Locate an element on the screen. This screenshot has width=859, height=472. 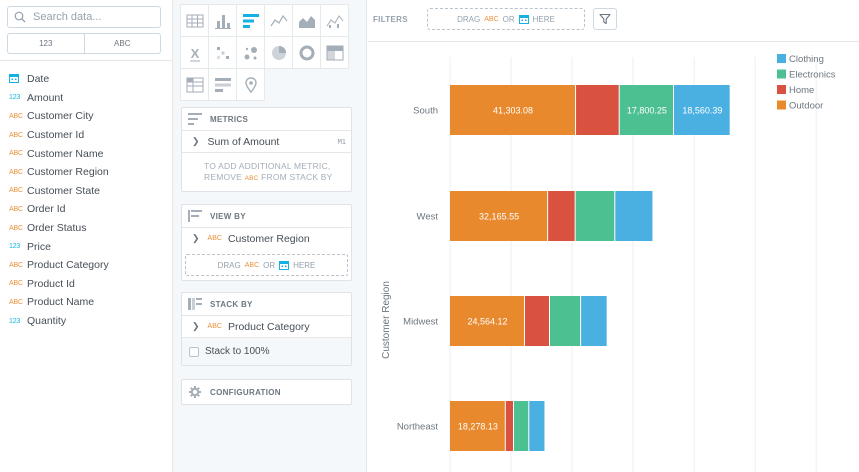
bubble-icon is located at coordinates (250, 52).